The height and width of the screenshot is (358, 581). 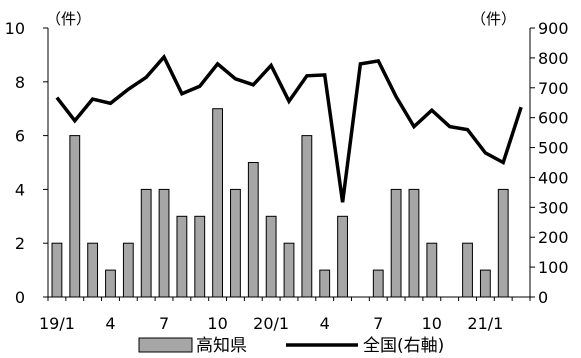 What do you see at coordinates (553, 148) in the screenshot?
I see `right-tick-label: 500` at bounding box center [553, 148].